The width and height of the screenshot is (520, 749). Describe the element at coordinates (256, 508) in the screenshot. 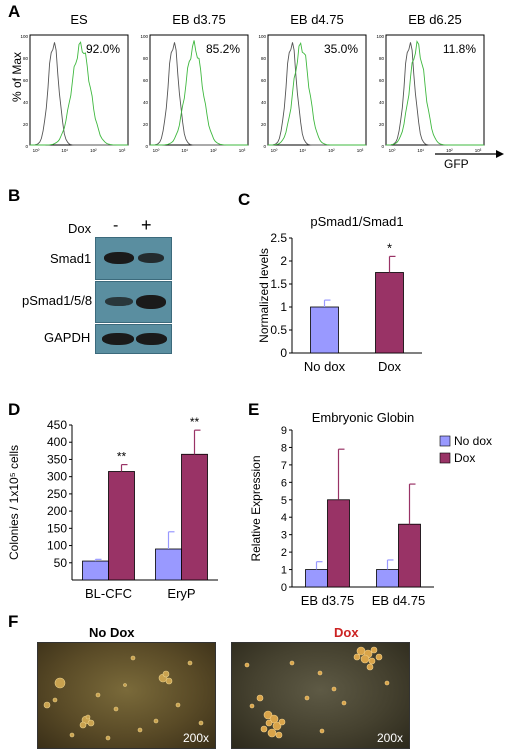

I see `y-axis-label: Relative Expression` at that location.